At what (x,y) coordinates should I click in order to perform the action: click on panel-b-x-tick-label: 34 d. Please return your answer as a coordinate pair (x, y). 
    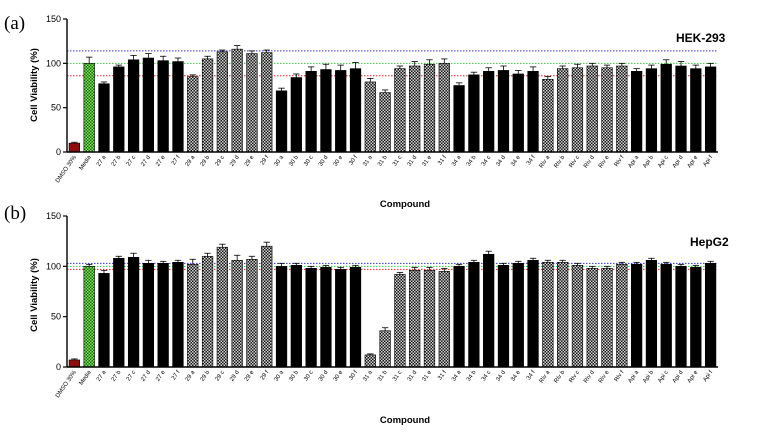
    Looking at the image, I should click on (501, 376).